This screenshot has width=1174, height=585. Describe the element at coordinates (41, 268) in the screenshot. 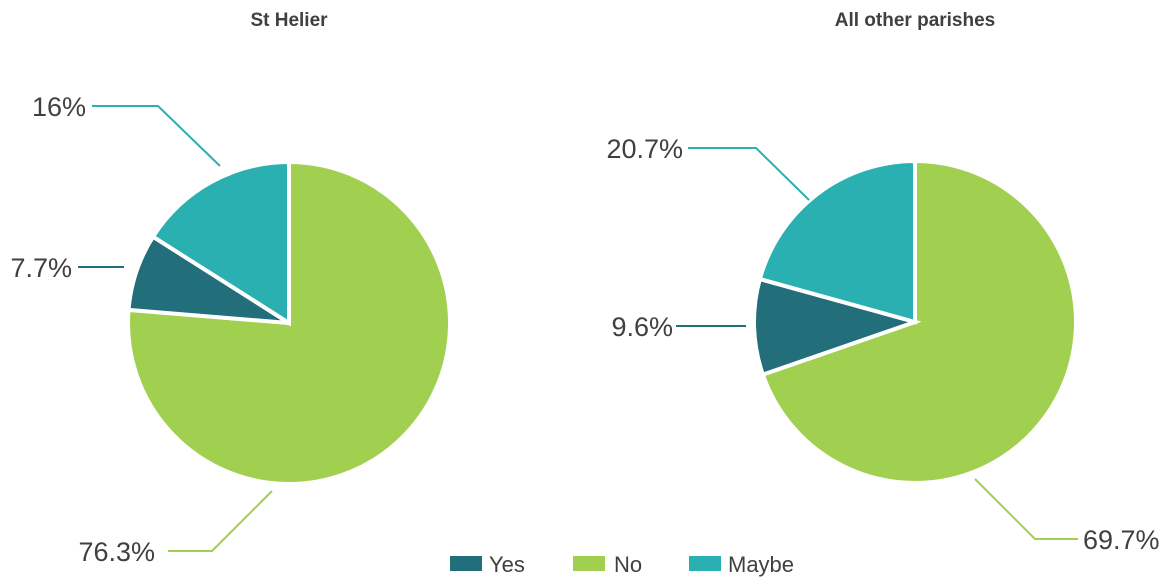

I see `data-label-yes: 7.7%` at that location.